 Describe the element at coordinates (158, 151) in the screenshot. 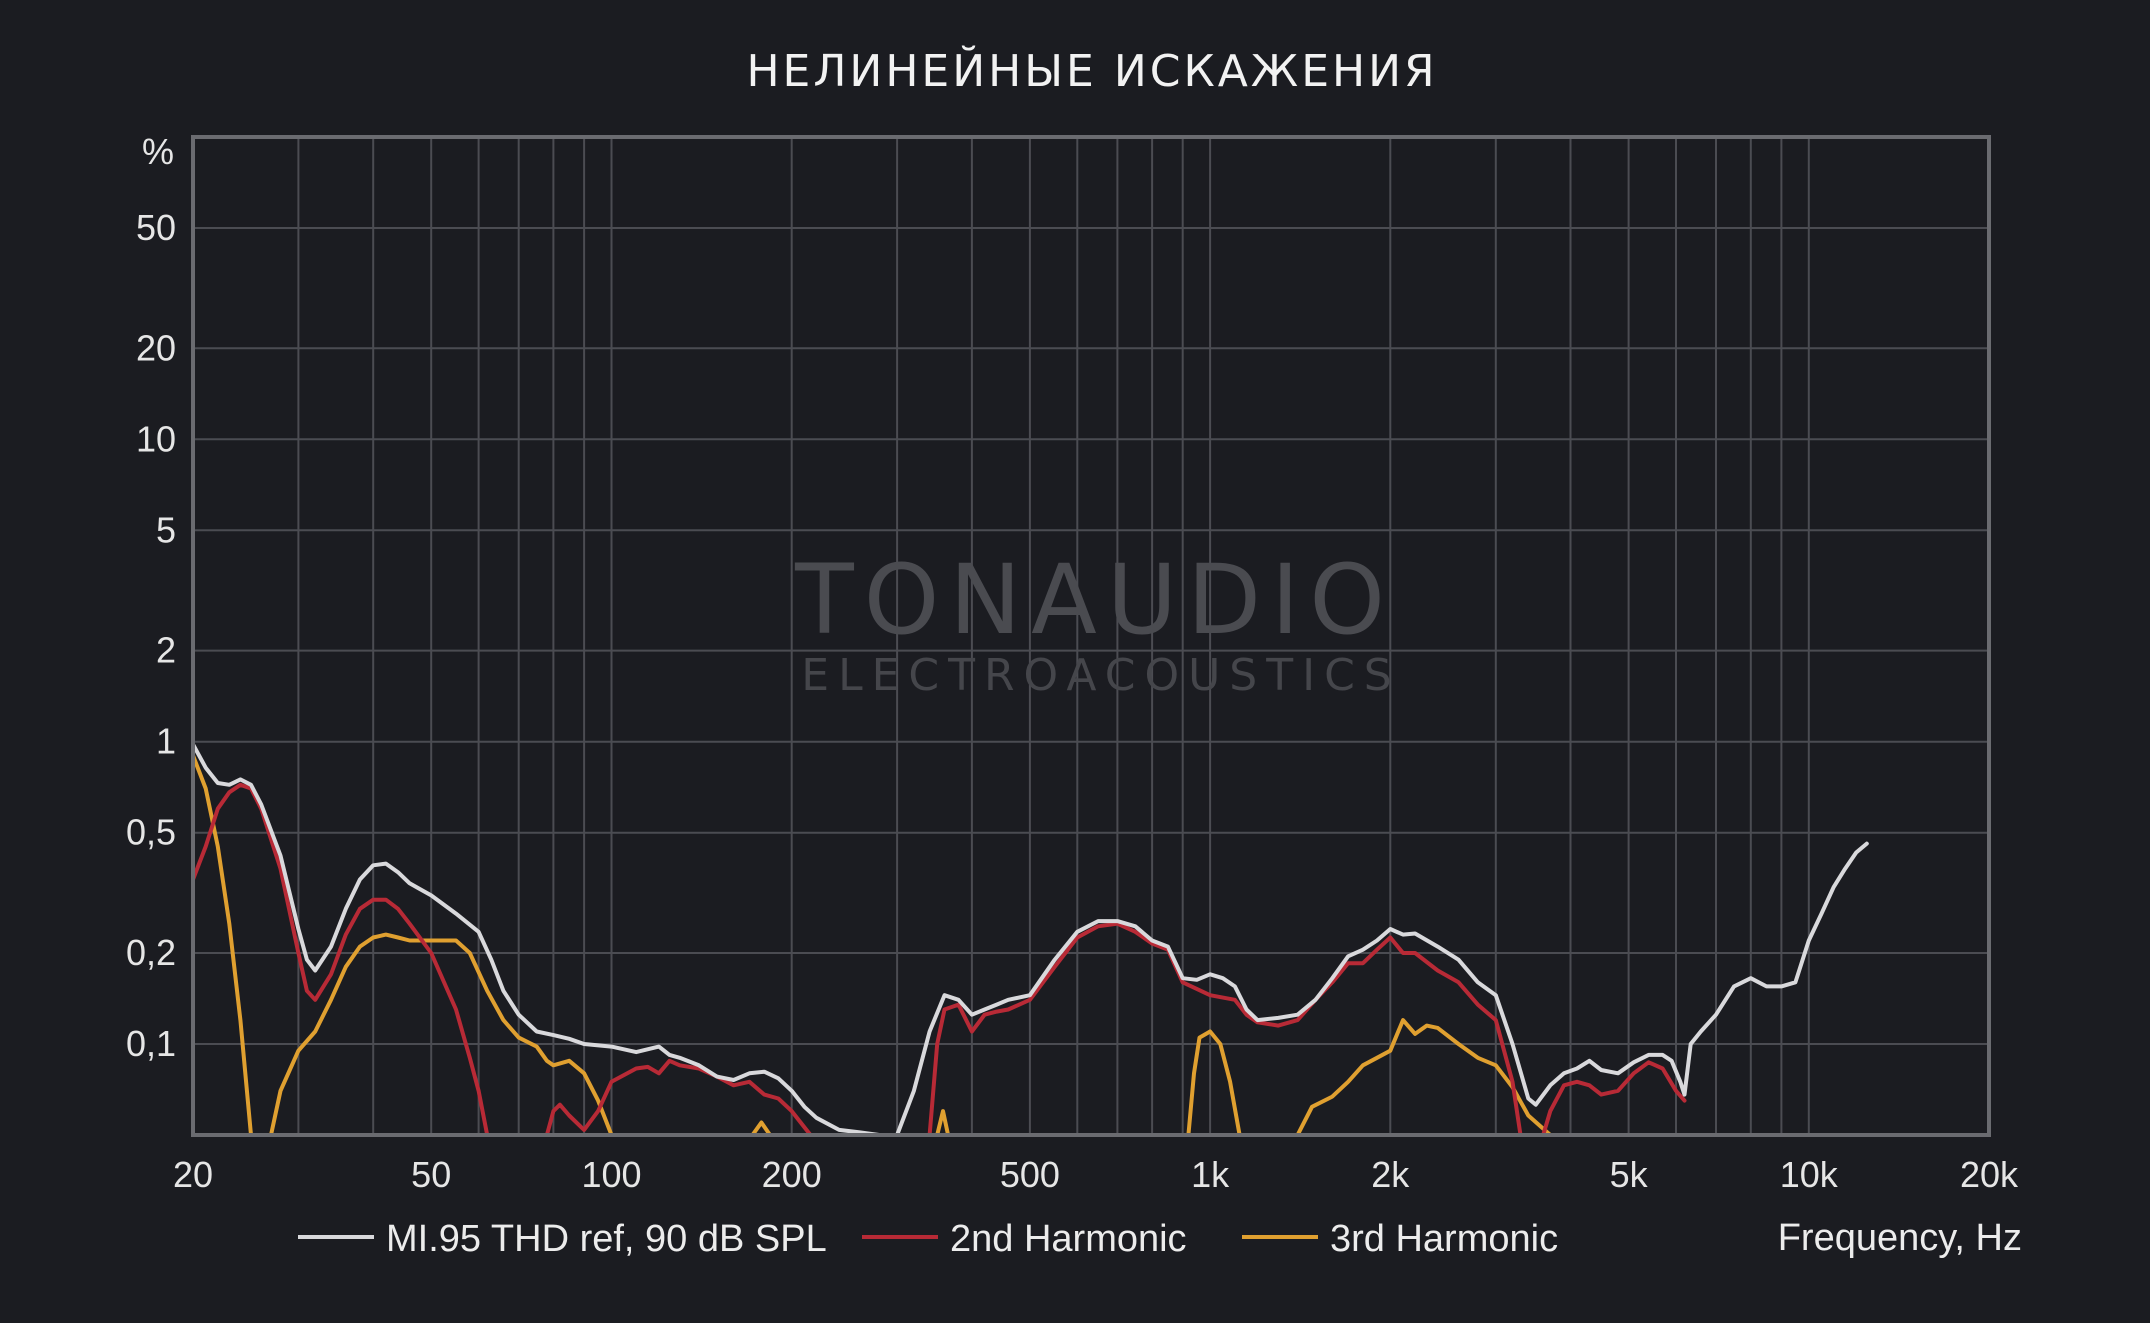

I see `y-axis-label: %` at that location.